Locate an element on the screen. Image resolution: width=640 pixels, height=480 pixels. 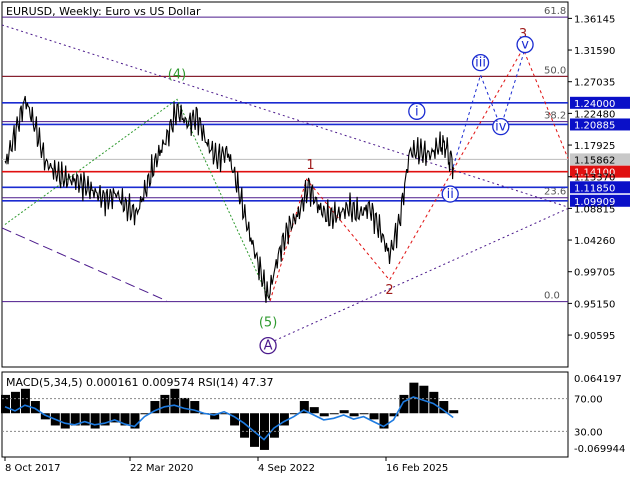
y-tick-label: 1.08815 is located at coordinates (594, 209).